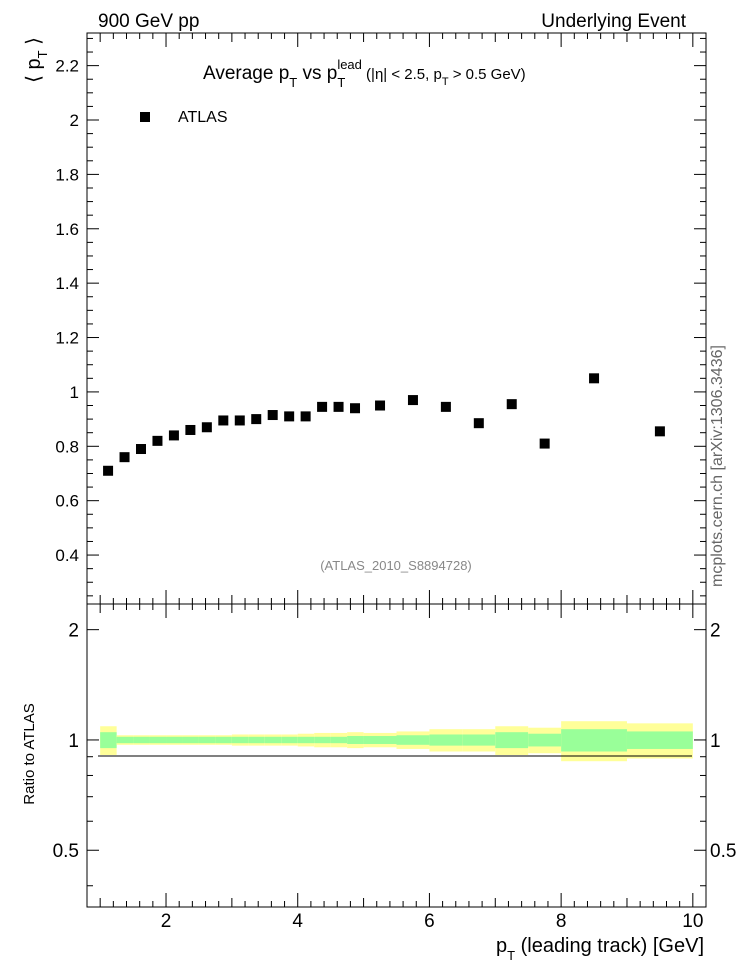 Image resolution: width=746 pixels, height=972 pixels. I want to click on ratio-ytick-label: 1, so click(73, 741).